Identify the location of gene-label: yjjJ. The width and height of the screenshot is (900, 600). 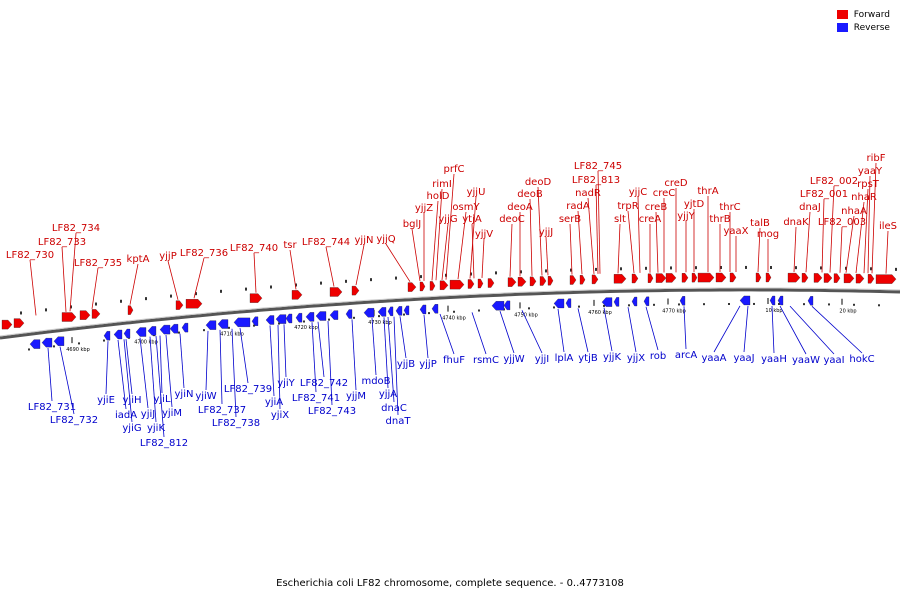
(546, 232).